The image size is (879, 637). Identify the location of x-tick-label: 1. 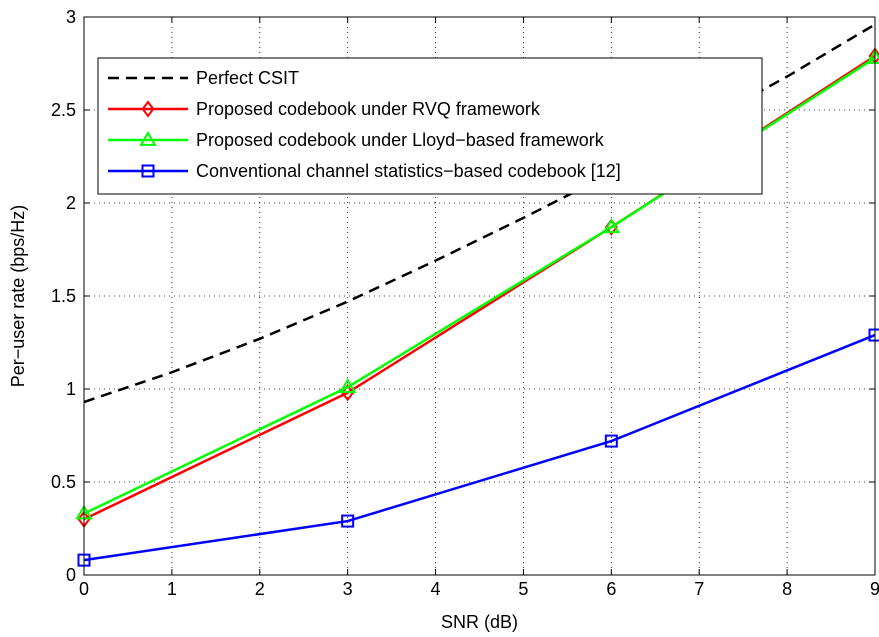
(172, 589).